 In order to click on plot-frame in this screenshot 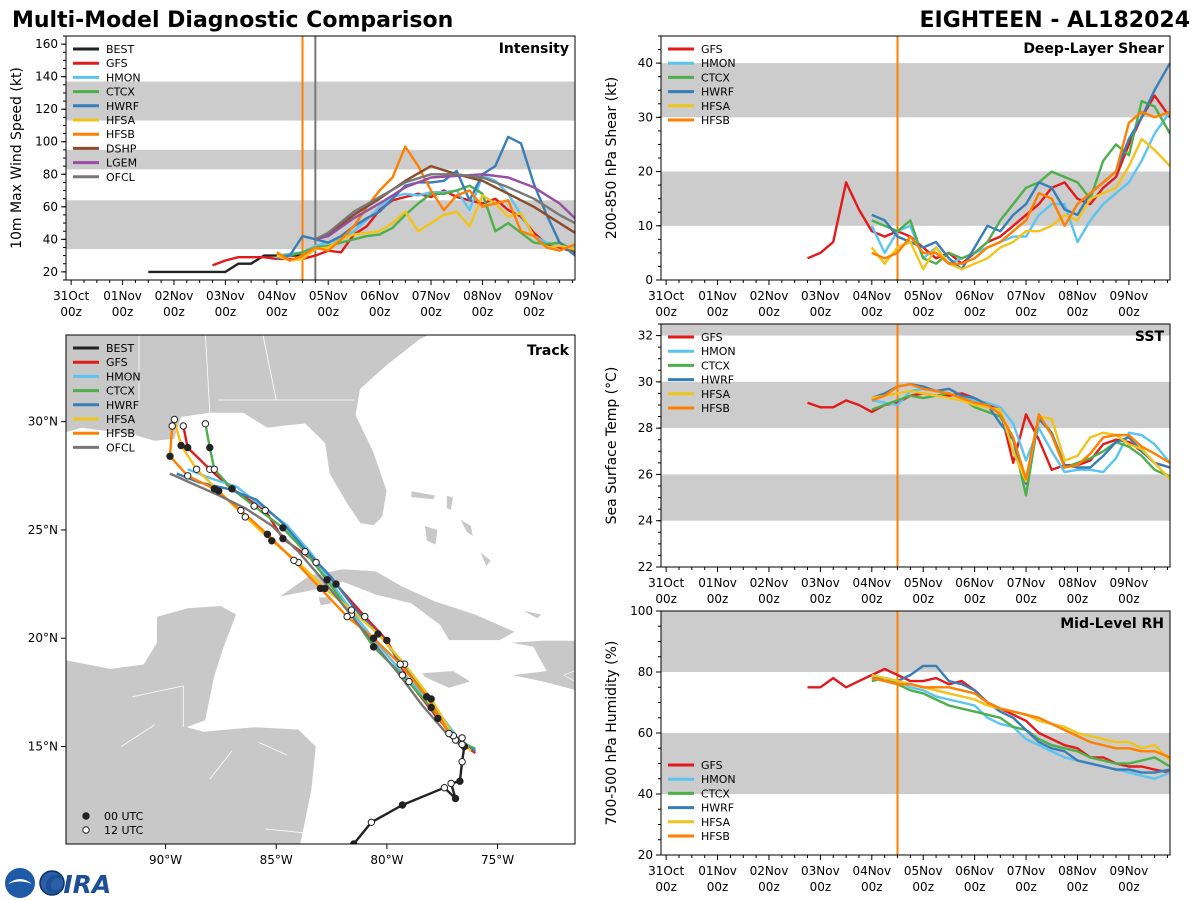, I will do `click(915, 445)`.